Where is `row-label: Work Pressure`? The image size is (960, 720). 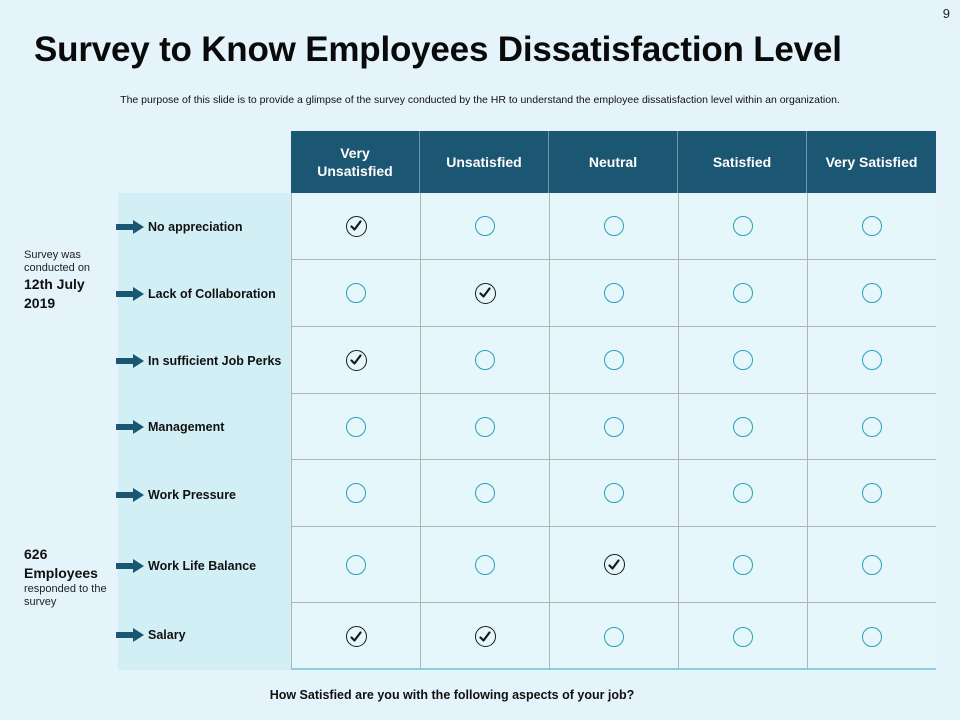 row-label: Work Pressure is located at coordinates (204, 494).